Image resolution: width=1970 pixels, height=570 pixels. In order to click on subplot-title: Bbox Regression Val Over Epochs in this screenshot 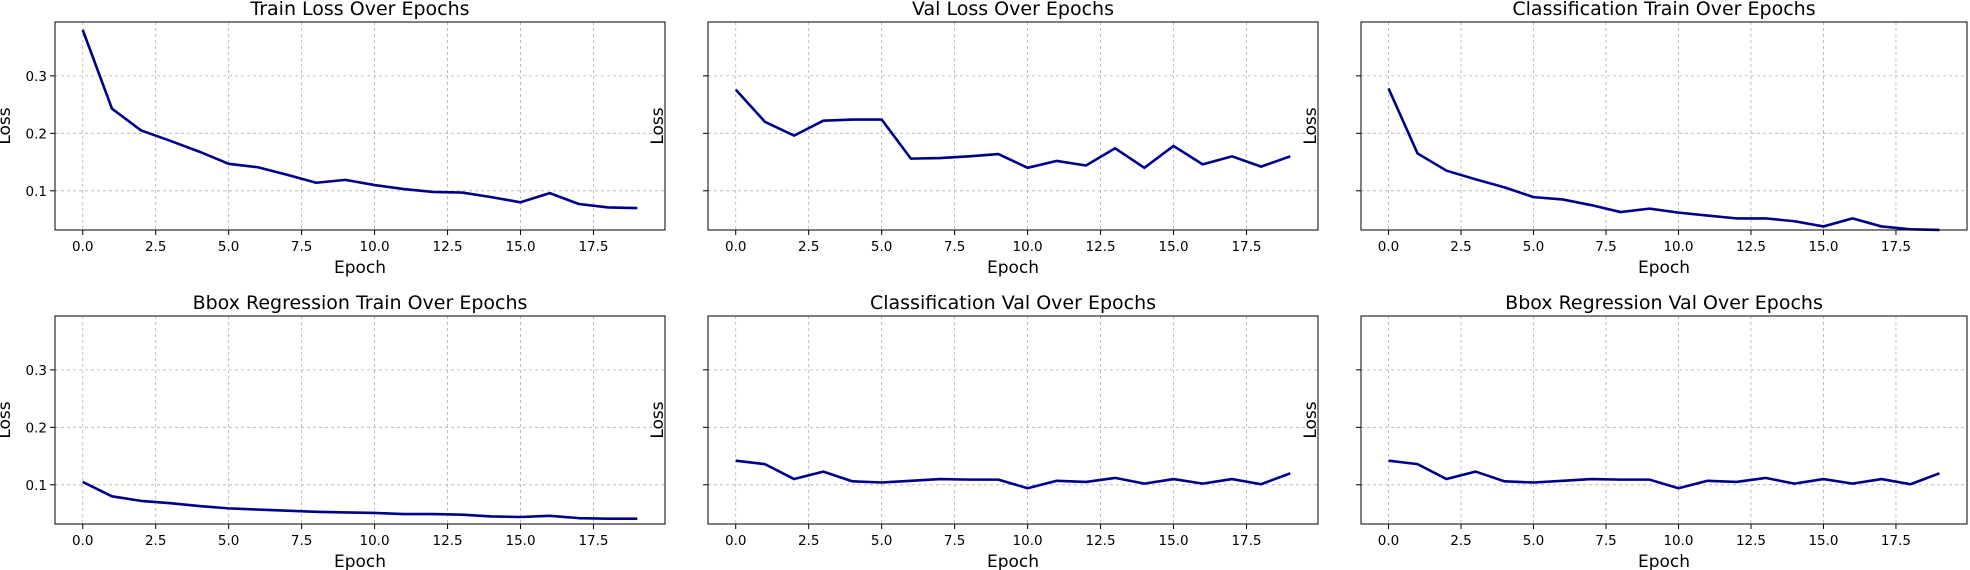, I will do `click(1664, 303)`.